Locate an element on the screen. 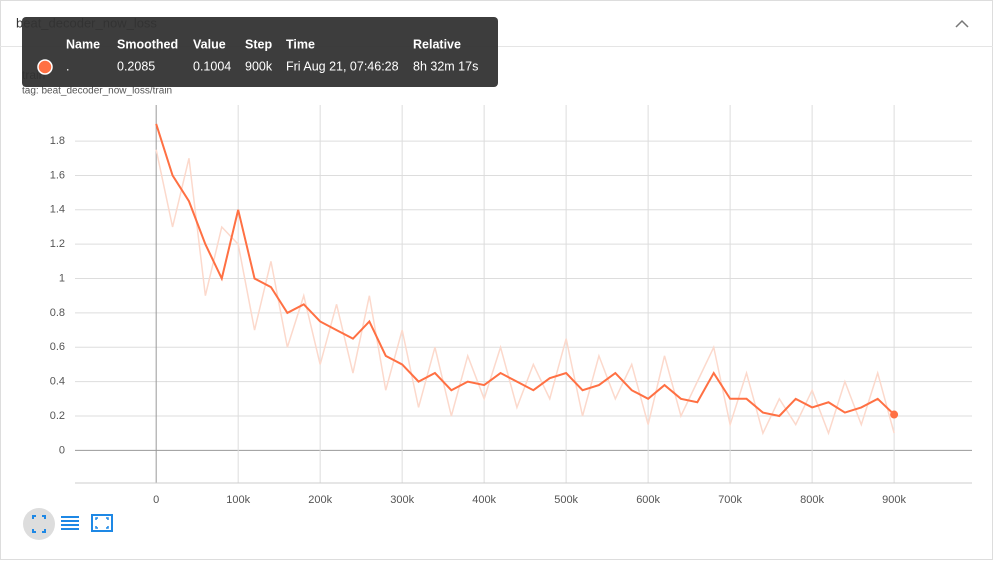 Image resolution: width=993 pixels, height=565 pixels. y-tick-label: 0.2 is located at coordinates (57, 416).